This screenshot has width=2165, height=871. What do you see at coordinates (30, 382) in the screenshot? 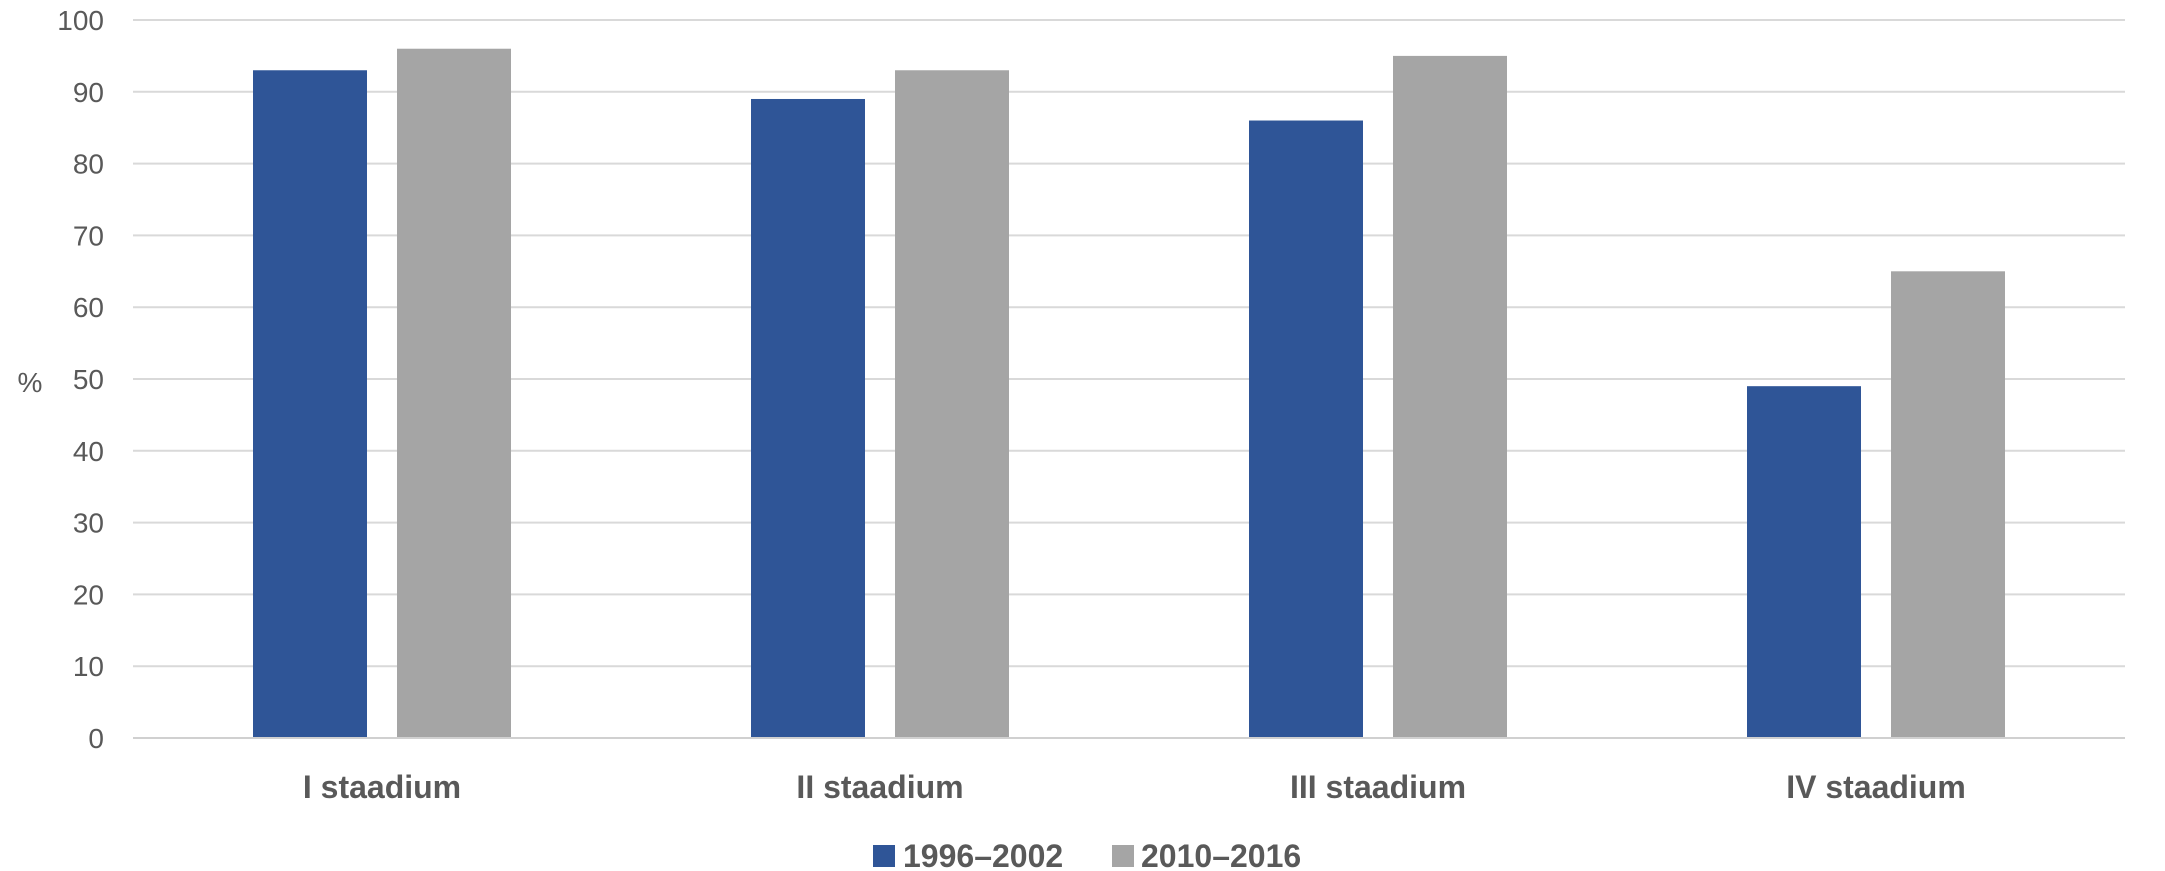
I see `y-axis-label: %` at bounding box center [30, 382].